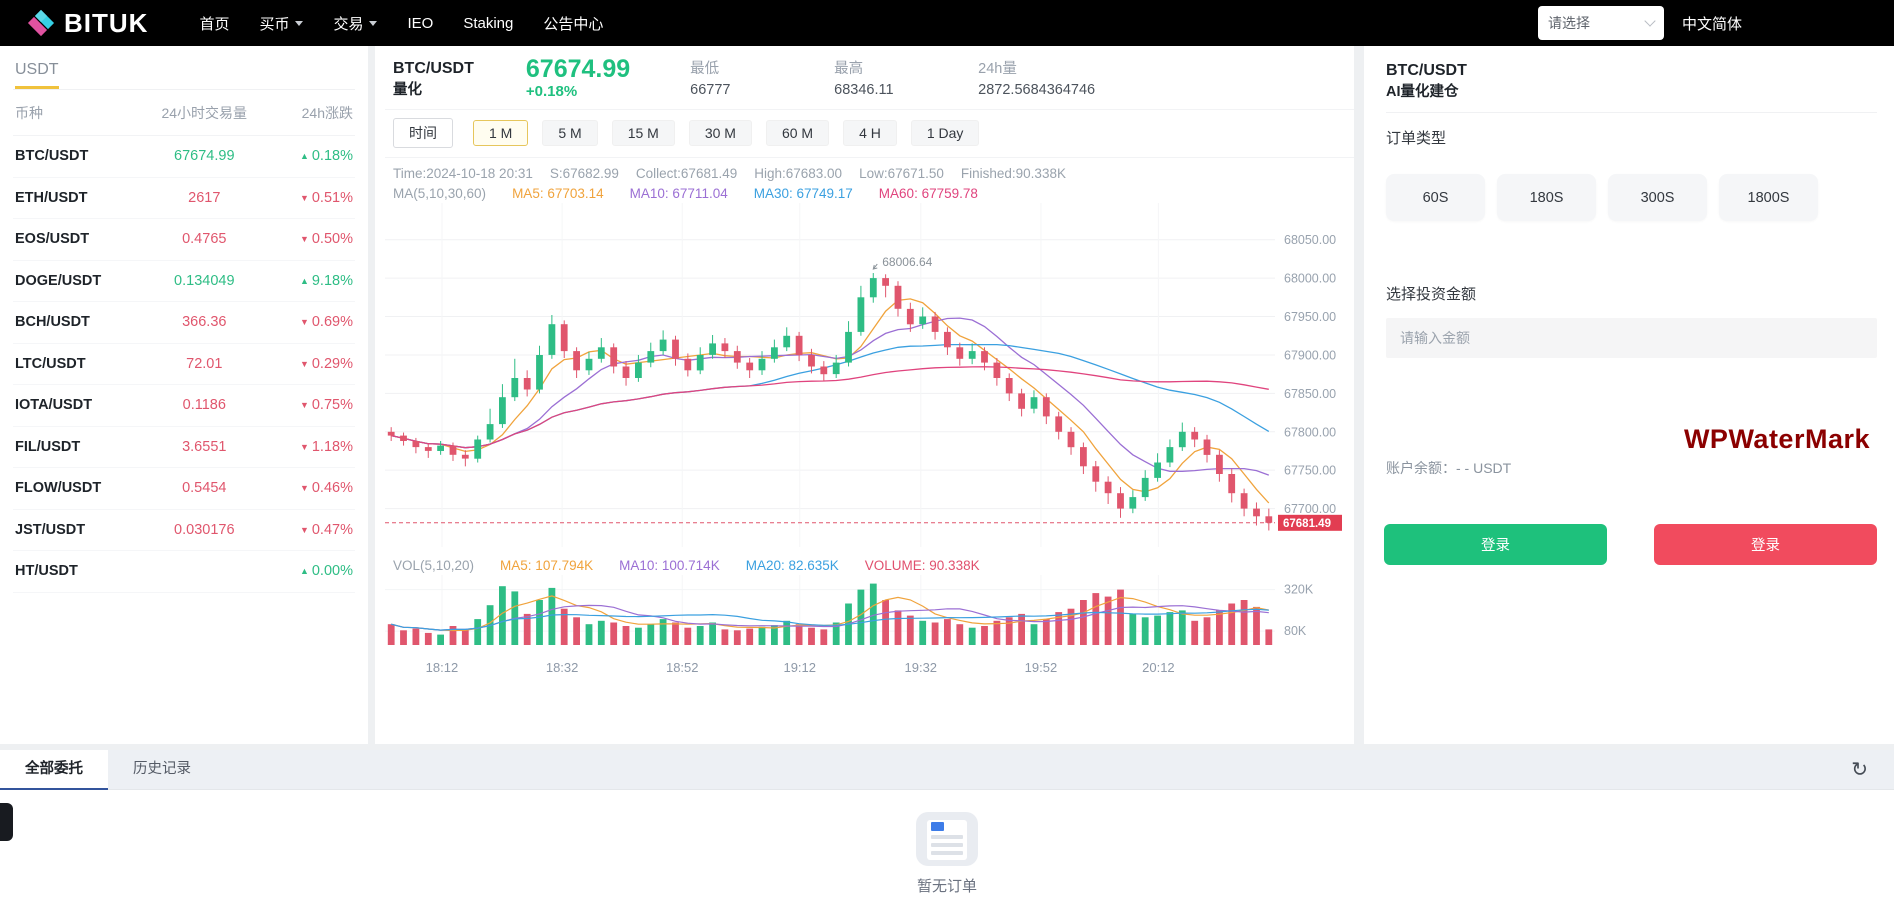  What do you see at coordinates (204, 322) in the screenshot?
I see `pair-volume: 366.36` at bounding box center [204, 322].